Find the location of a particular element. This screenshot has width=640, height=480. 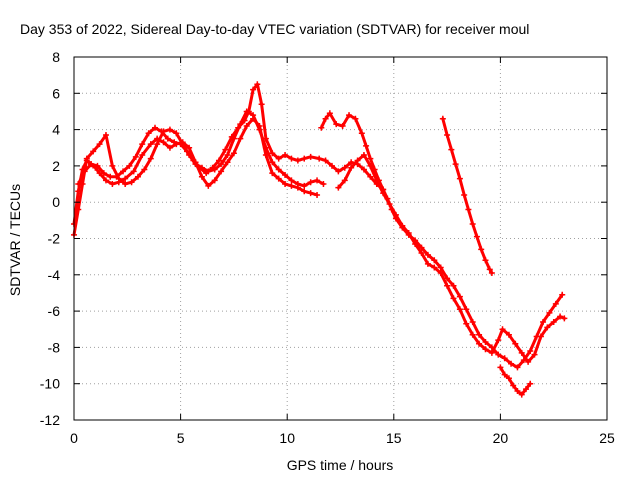

x-tick-label: 10 is located at coordinates (287, 438).